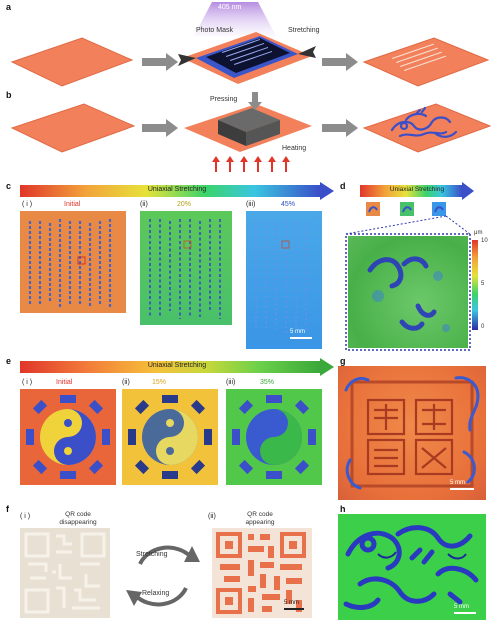 The width and height of the screenshot is (500, 626). I want to click on uniaxial-stretching-label-c: Uniaxial Stretching, so click(177, 189).